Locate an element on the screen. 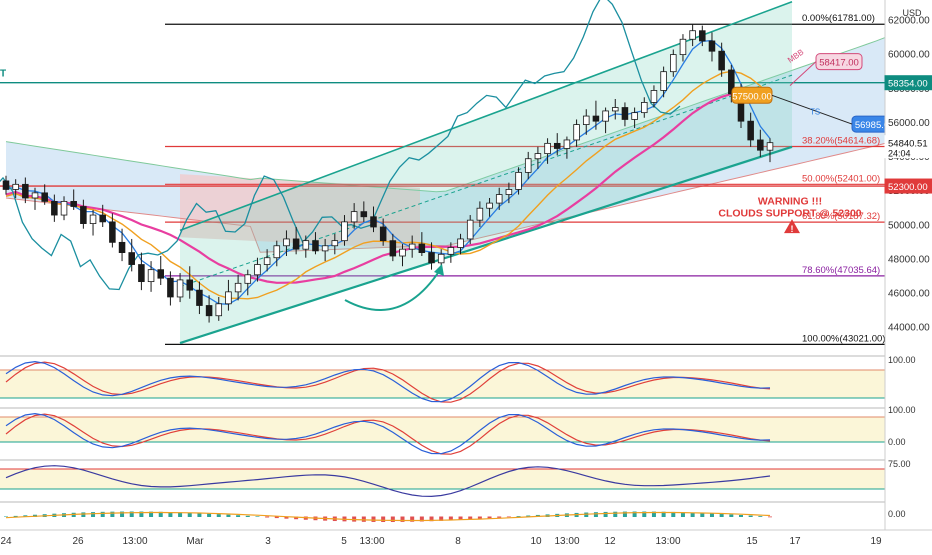 The image size is (932, 555). time-tick-label: 5 is located at coordinates (344, 541).